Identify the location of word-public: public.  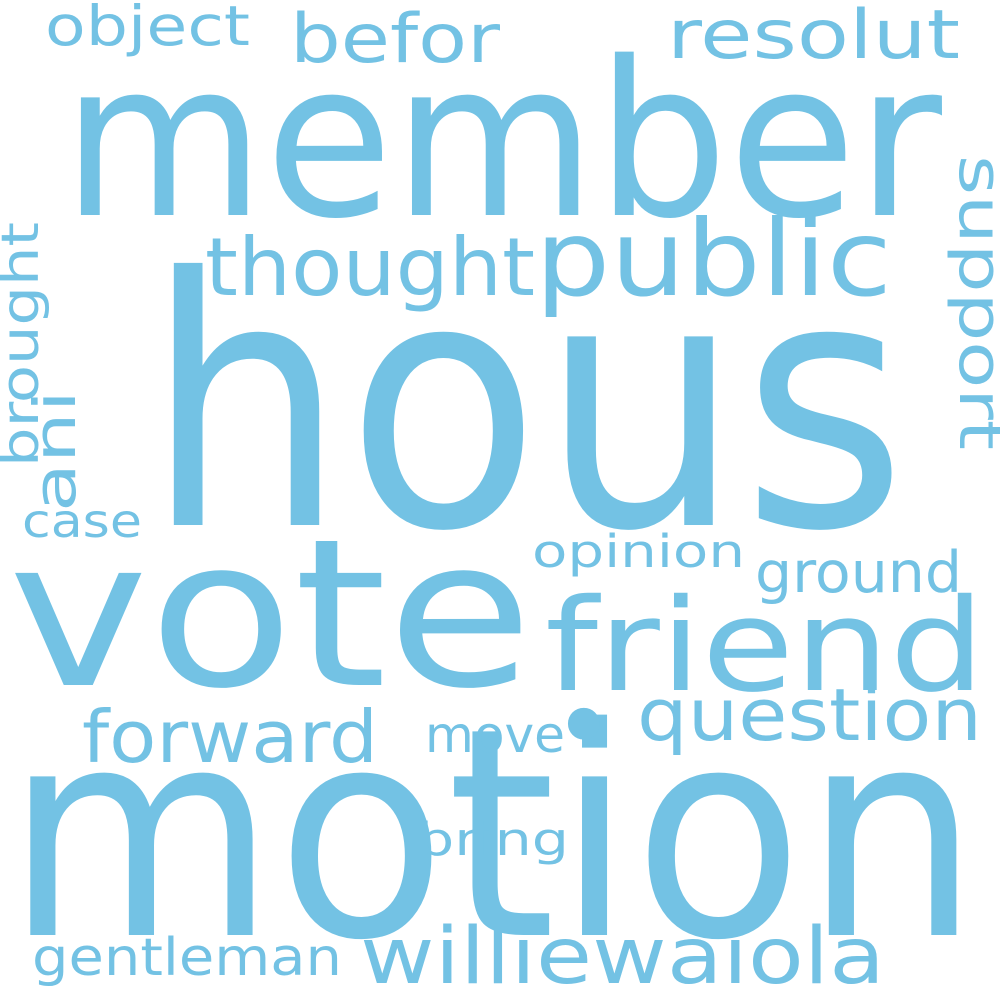
(713, 259).